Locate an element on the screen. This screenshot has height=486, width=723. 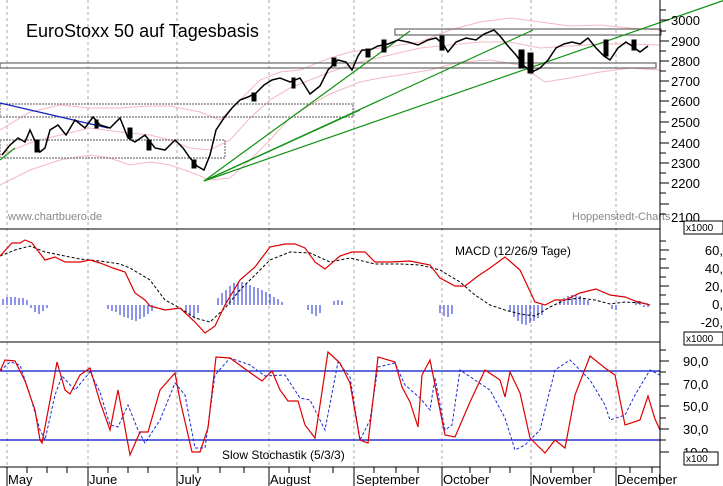
macd-unit-label: x1000 is located at coordinates (700, 339).